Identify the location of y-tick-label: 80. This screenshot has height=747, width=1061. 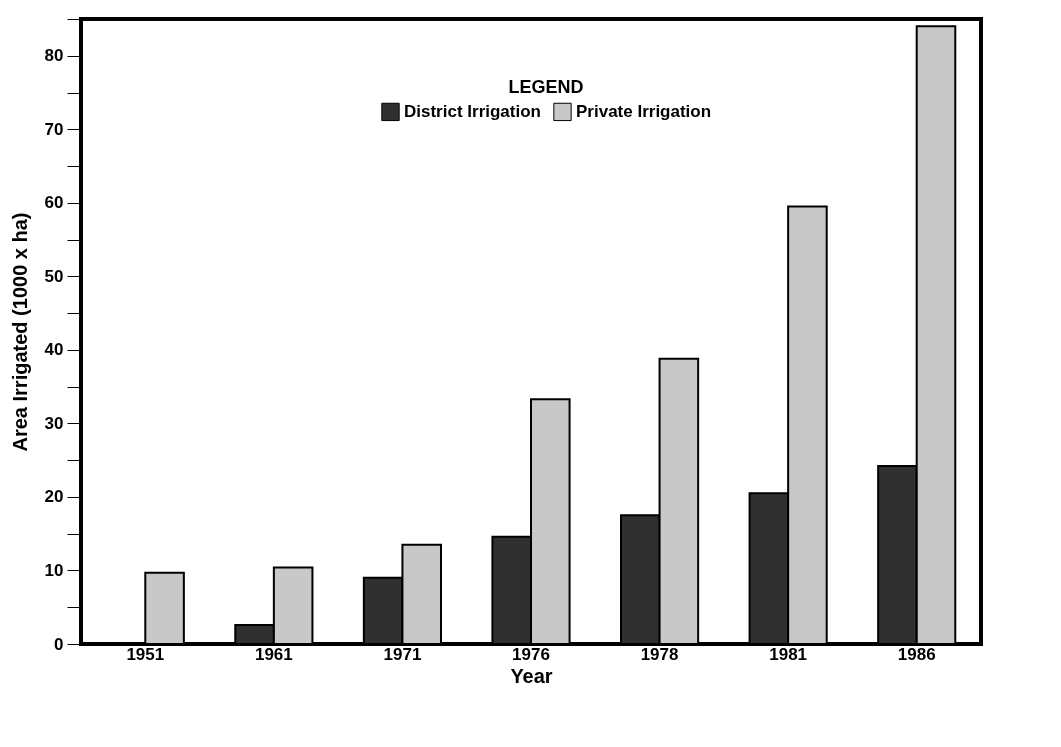
(54, 56).